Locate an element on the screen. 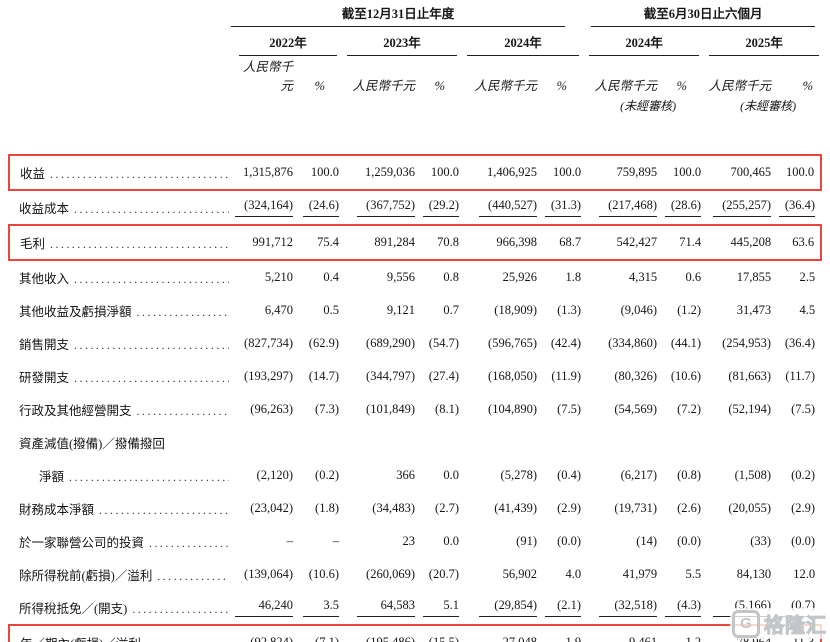 This screenshot has width=830, height=642. value-cell: (41,439) is located at coordinates (515, 508).